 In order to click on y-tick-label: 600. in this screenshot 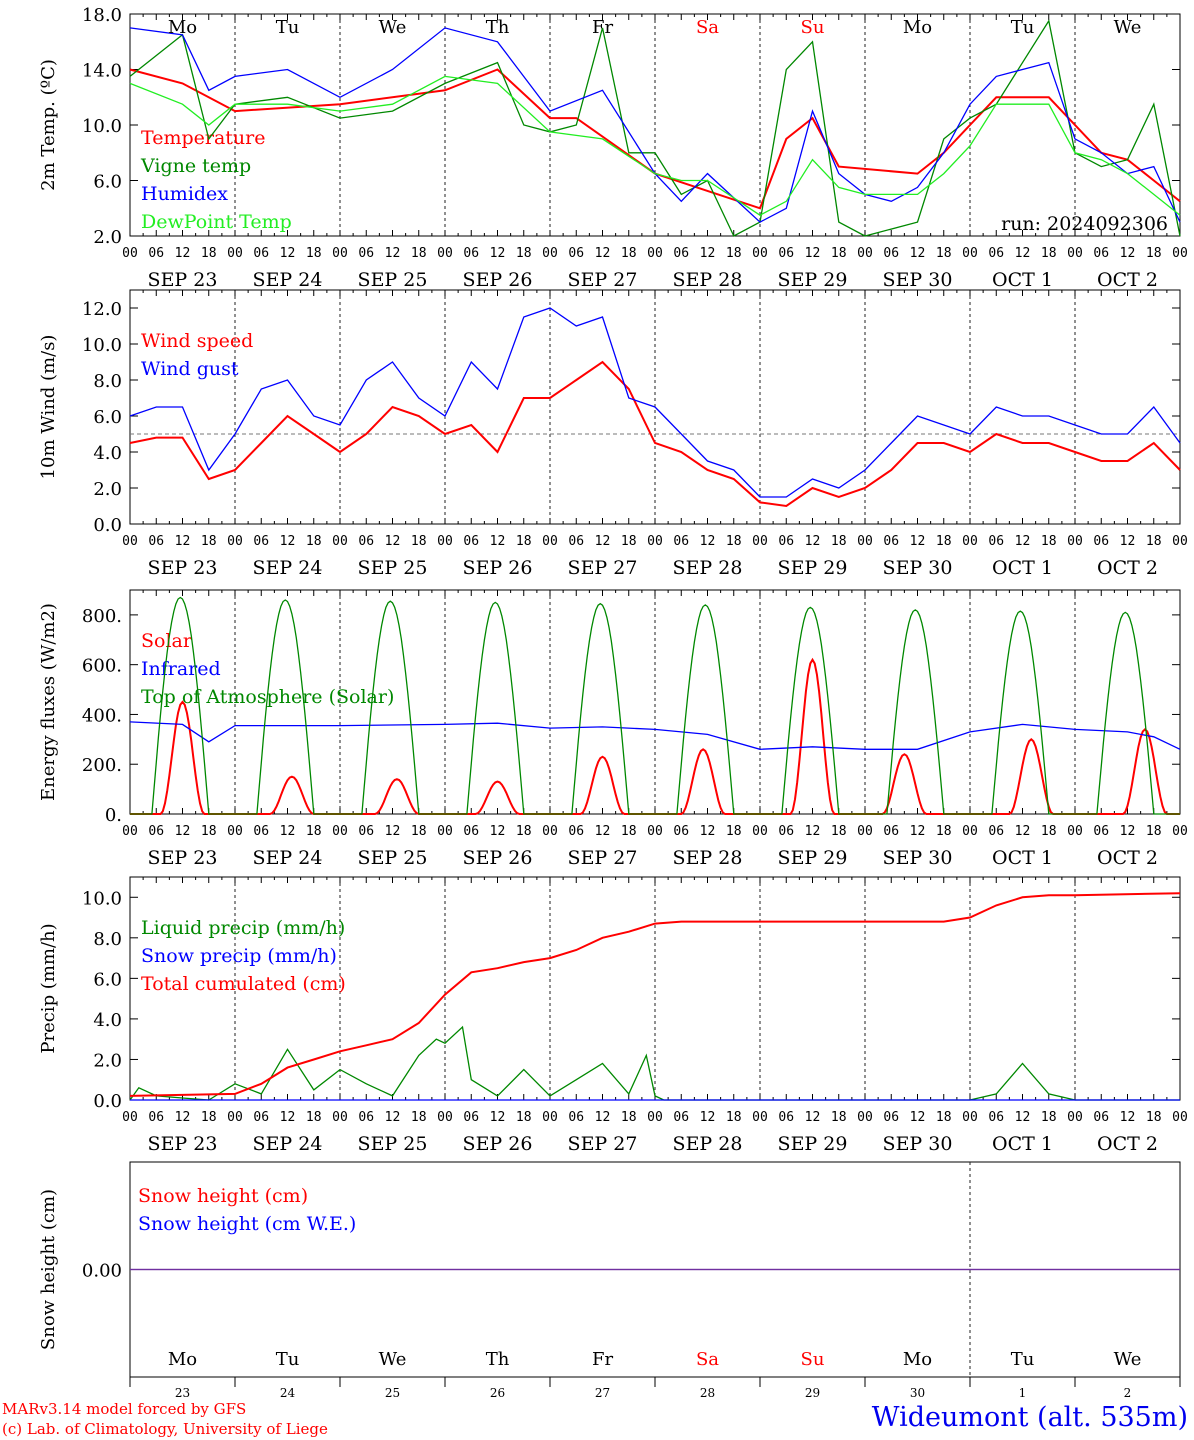, I will do `click(102, 666)`.